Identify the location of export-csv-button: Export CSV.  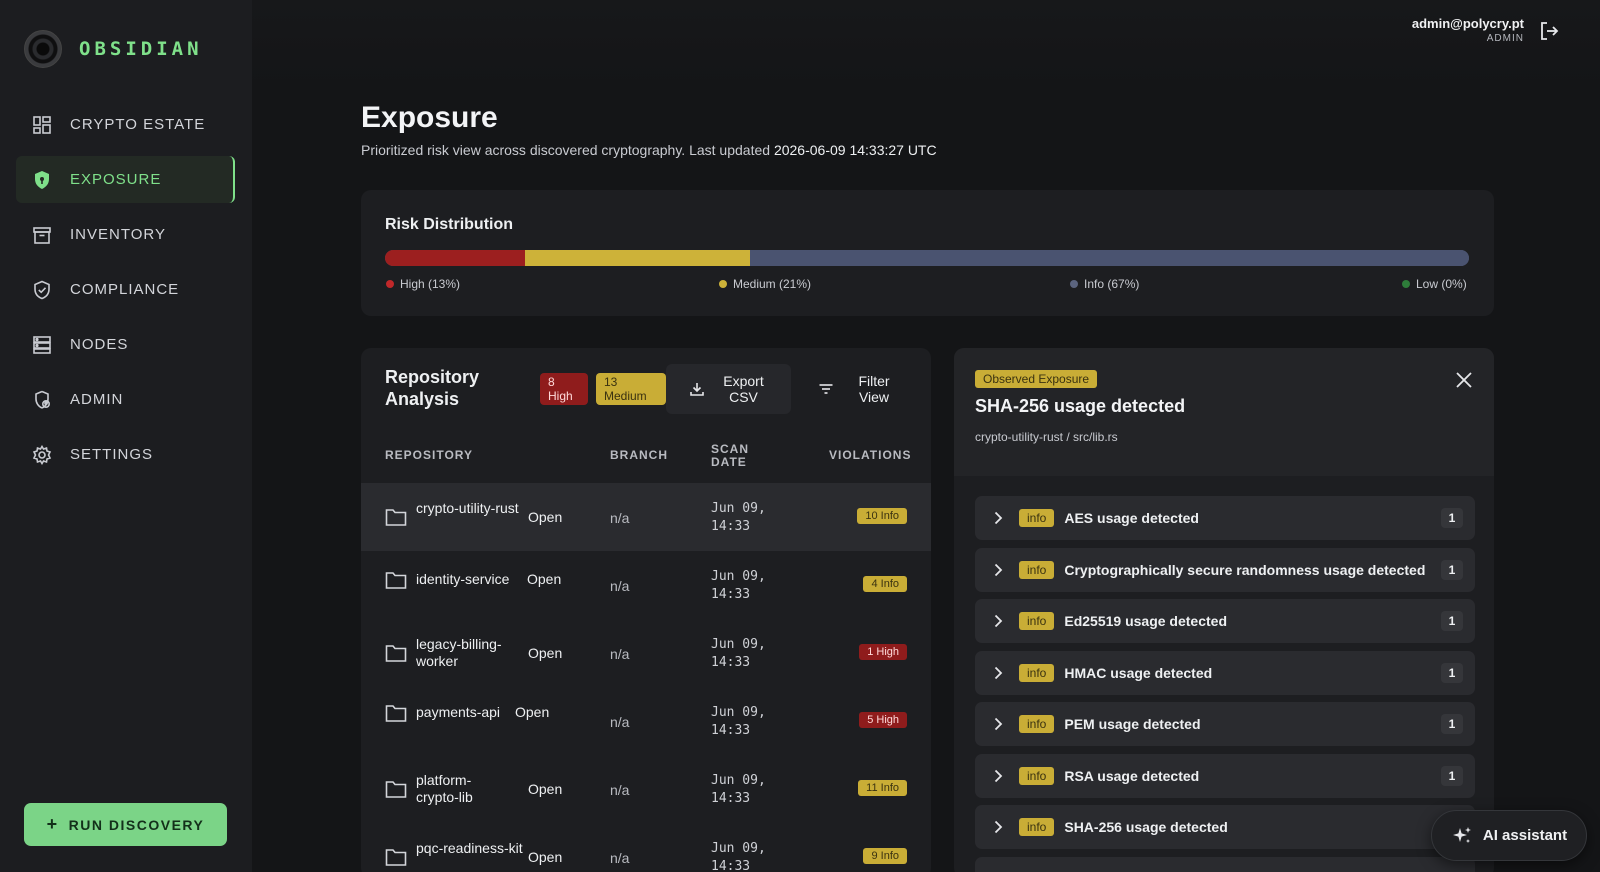
(728, 389).